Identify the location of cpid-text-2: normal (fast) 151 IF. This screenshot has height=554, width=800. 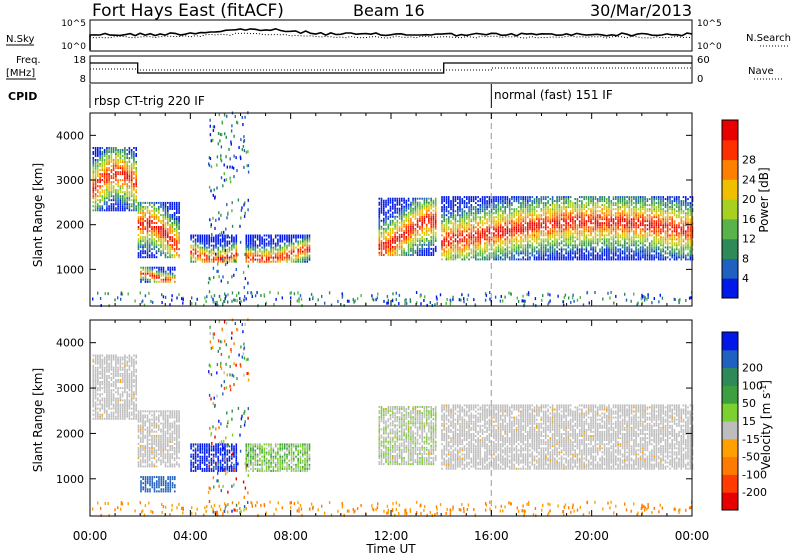
(553, 95).